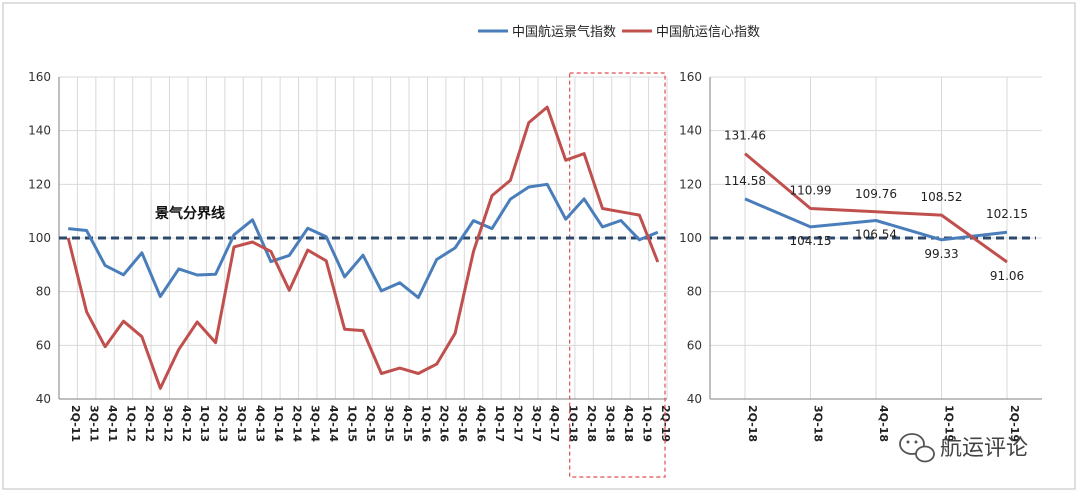  What do you see at coordinates (241, 423) in the screenshot?
I see `x-tick-label: 3Q-13` at bounding box center [241, 423].